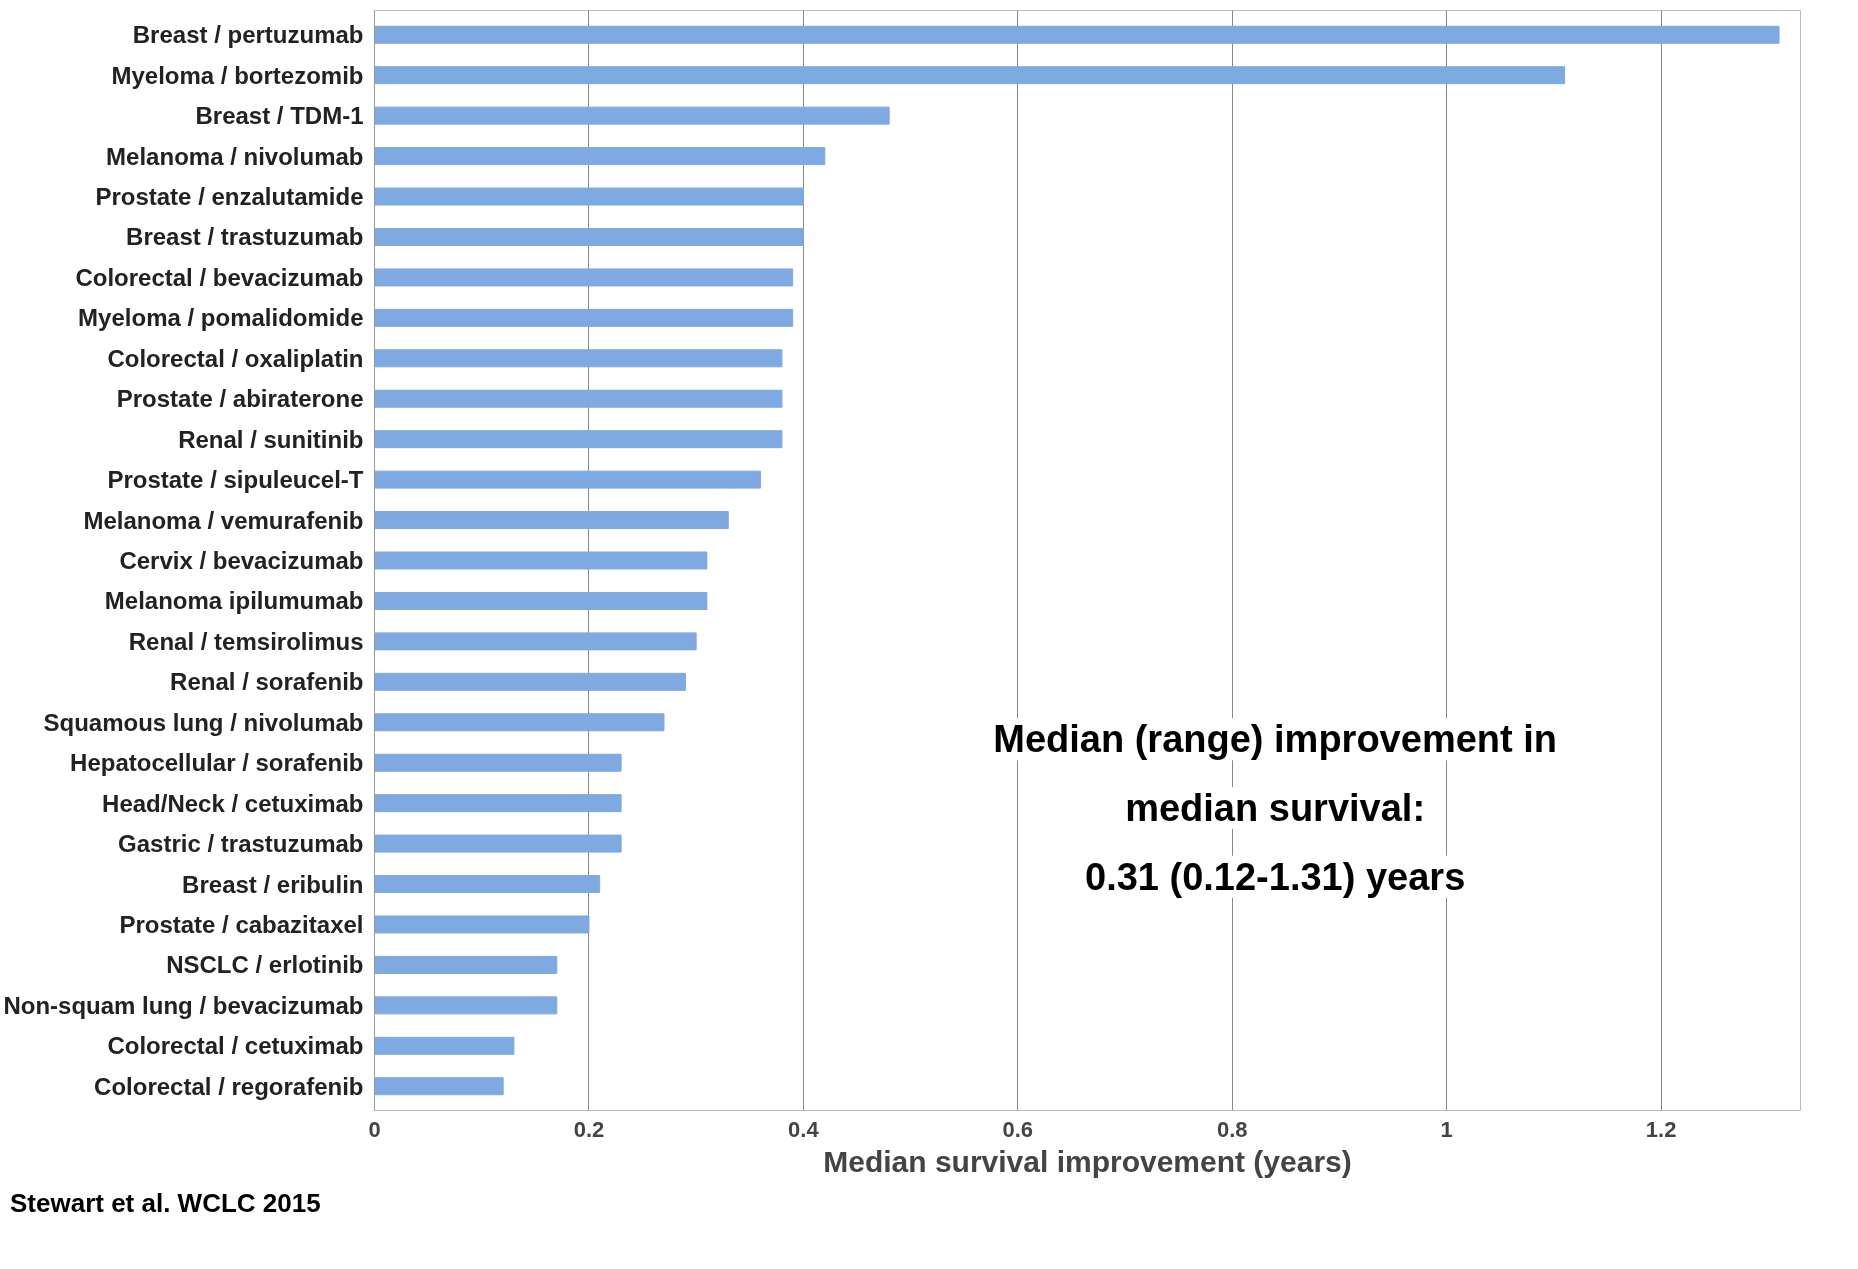 The width and height of the screenshot is (1858, 1269). I want to click on y-tick-label: Non-squam lung / bevacizumab, so click(183, 1005).